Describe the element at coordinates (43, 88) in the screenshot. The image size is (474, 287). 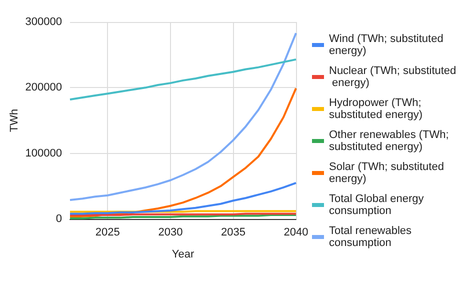
I see `y-tick-label: 200000` at that location.